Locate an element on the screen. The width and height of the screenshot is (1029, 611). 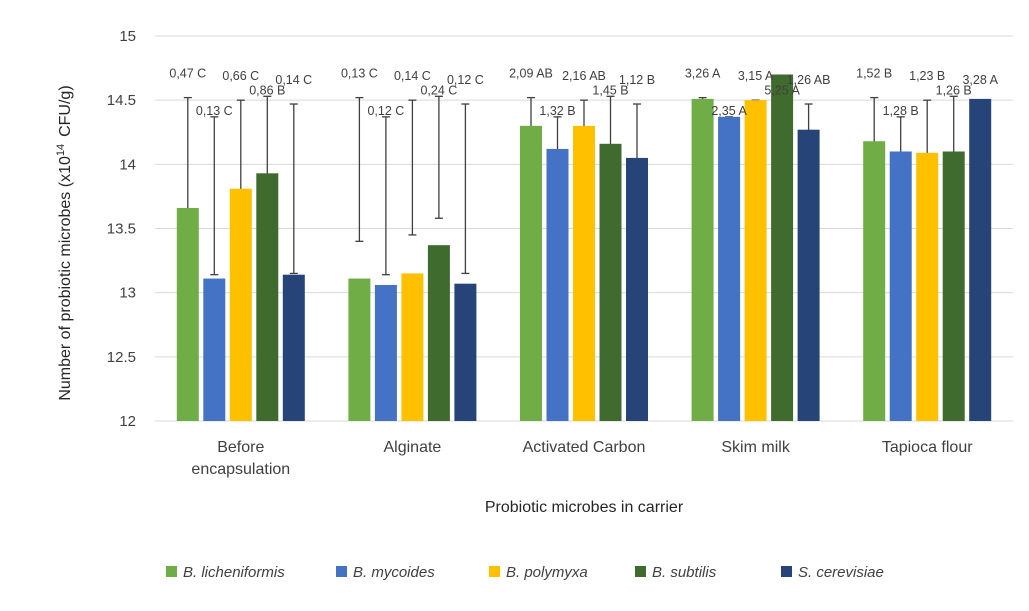
data-label: 0,24 C is located at coordinates (438, 90).